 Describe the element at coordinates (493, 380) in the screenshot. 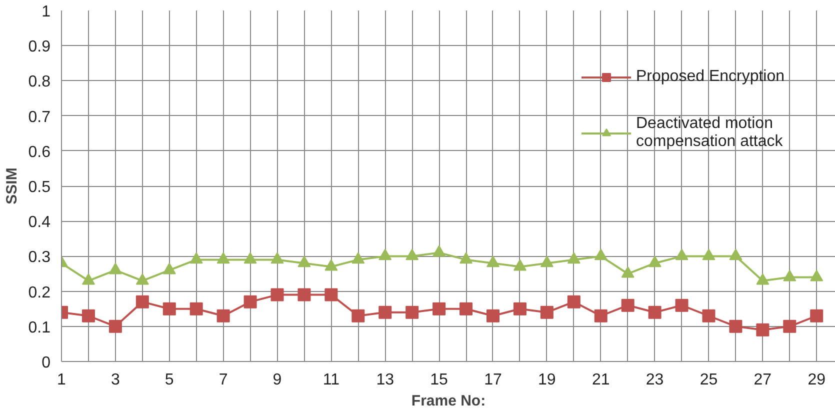

I see `x-tick-label: 17` at that location.